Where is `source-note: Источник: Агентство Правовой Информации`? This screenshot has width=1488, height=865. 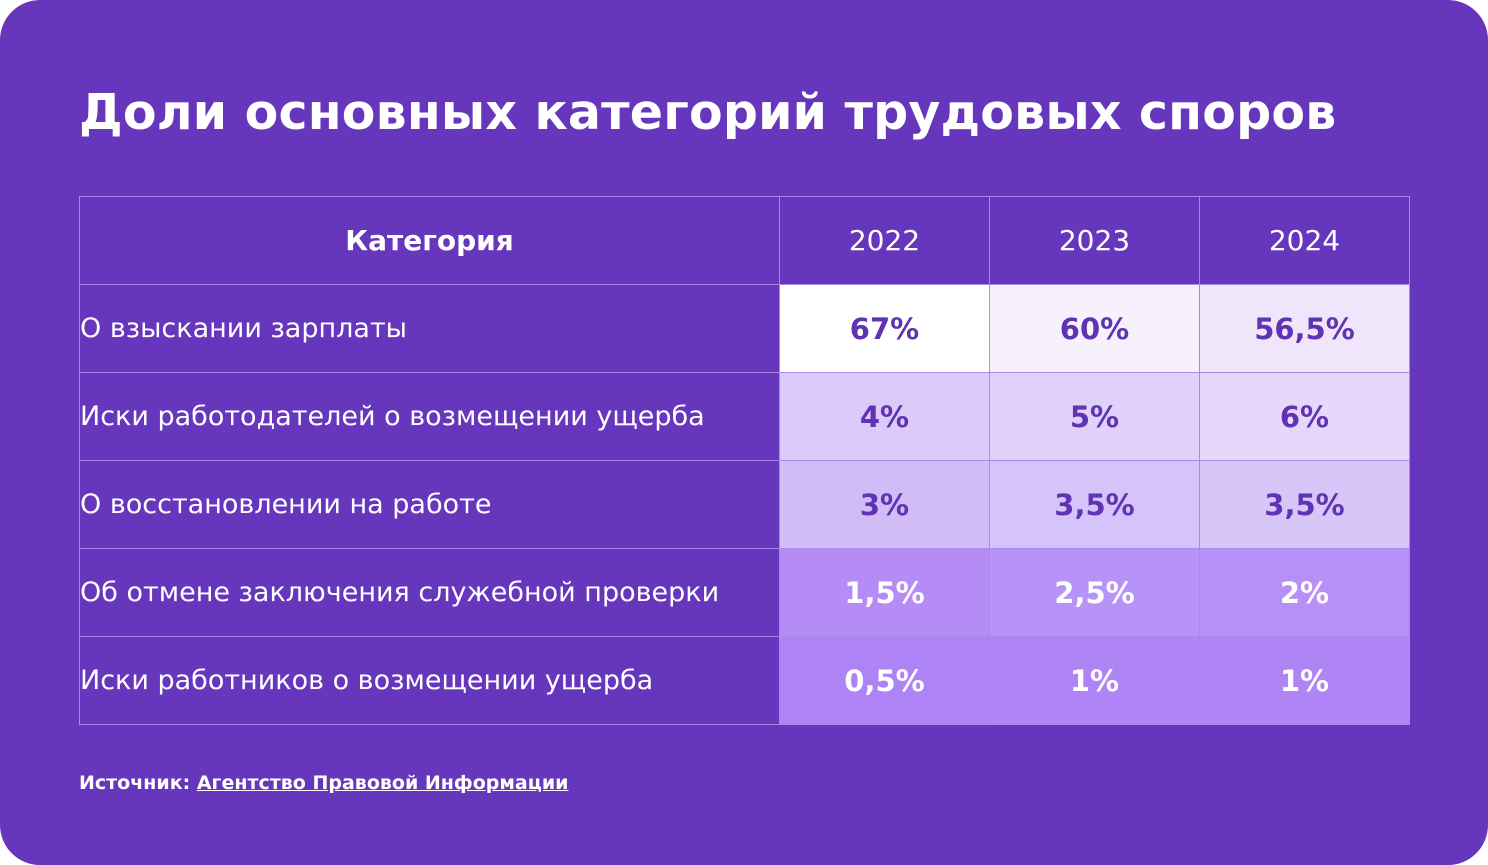 source-note: Источник: Агентство Правовой Информации is located at coordinates (323, 783).